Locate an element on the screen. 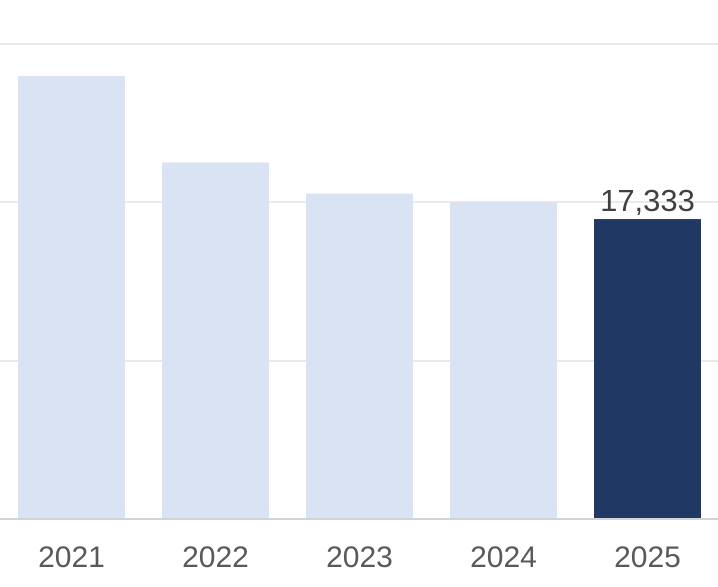 The height and width of the screenshot is (587, 718). x-tick-label-2023: 2023 is located at coordinates (359, 557).